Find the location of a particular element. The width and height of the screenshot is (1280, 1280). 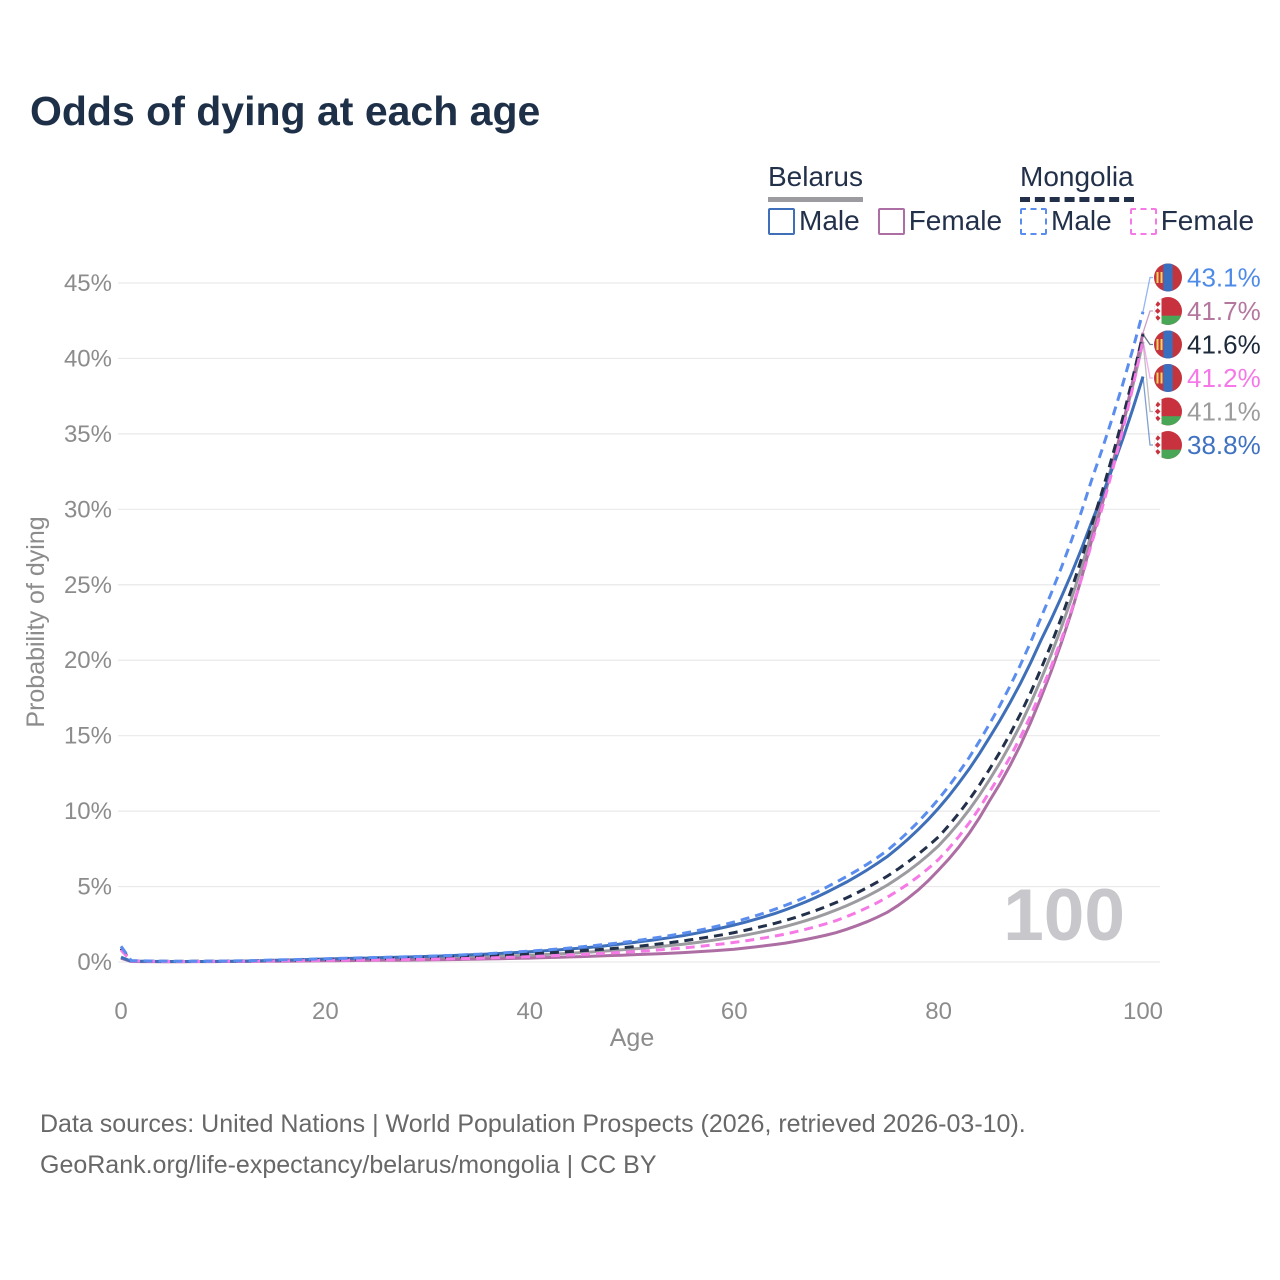

y-tick-label: 35% is located at coordinates (88, 434).